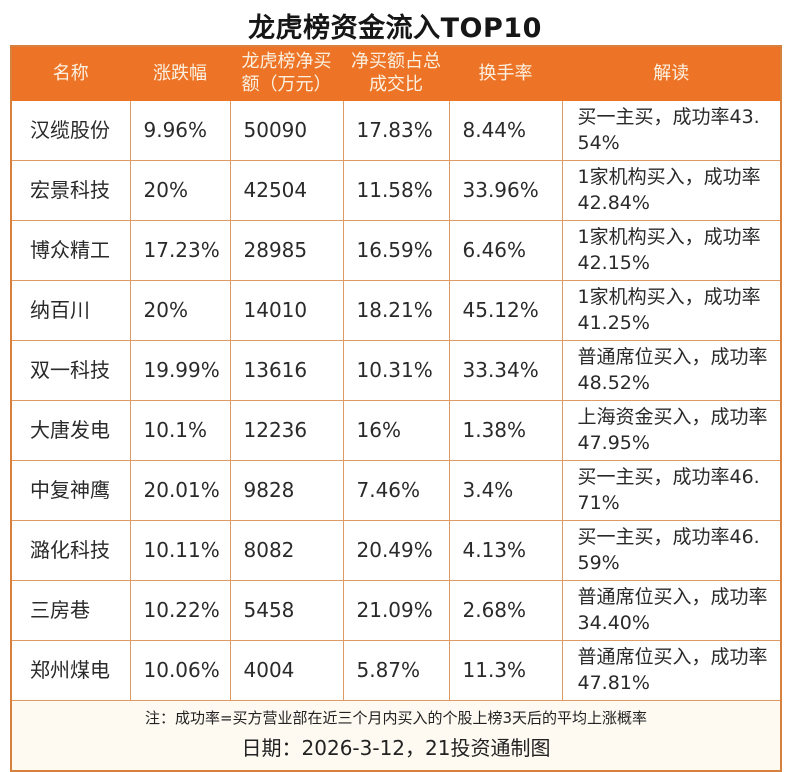  Describe the element at coordinates (505, 610) in the screenshot. I see `cell-turnover-rate: 2.68%` at that location.